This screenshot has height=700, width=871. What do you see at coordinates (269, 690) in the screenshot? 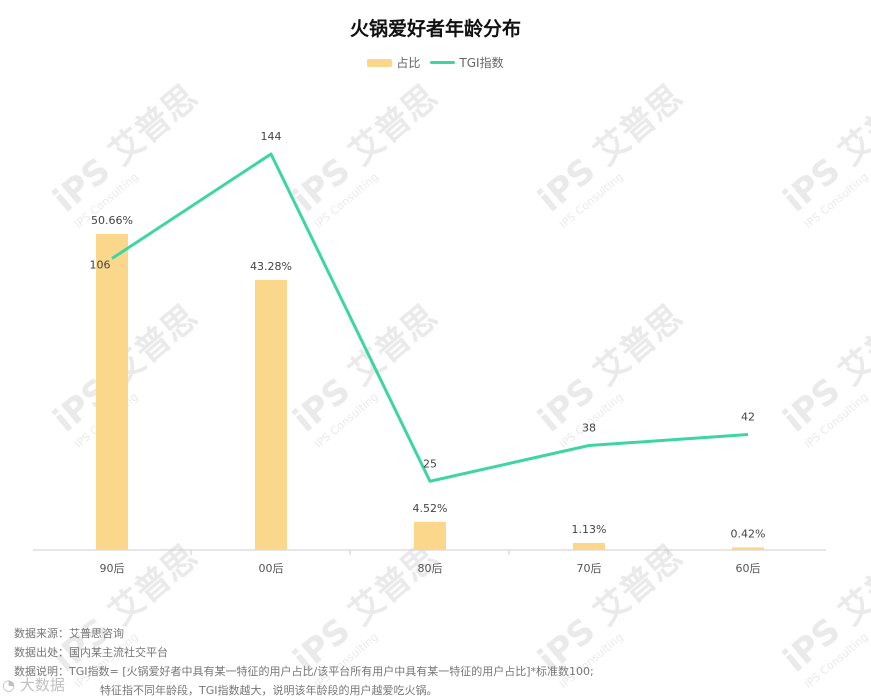
I see `note-description-2: 特征指不同年龄段，TGI指数越大，说明该年龄段的用户越爱吃火锅。` at bounding box center [269, 690].